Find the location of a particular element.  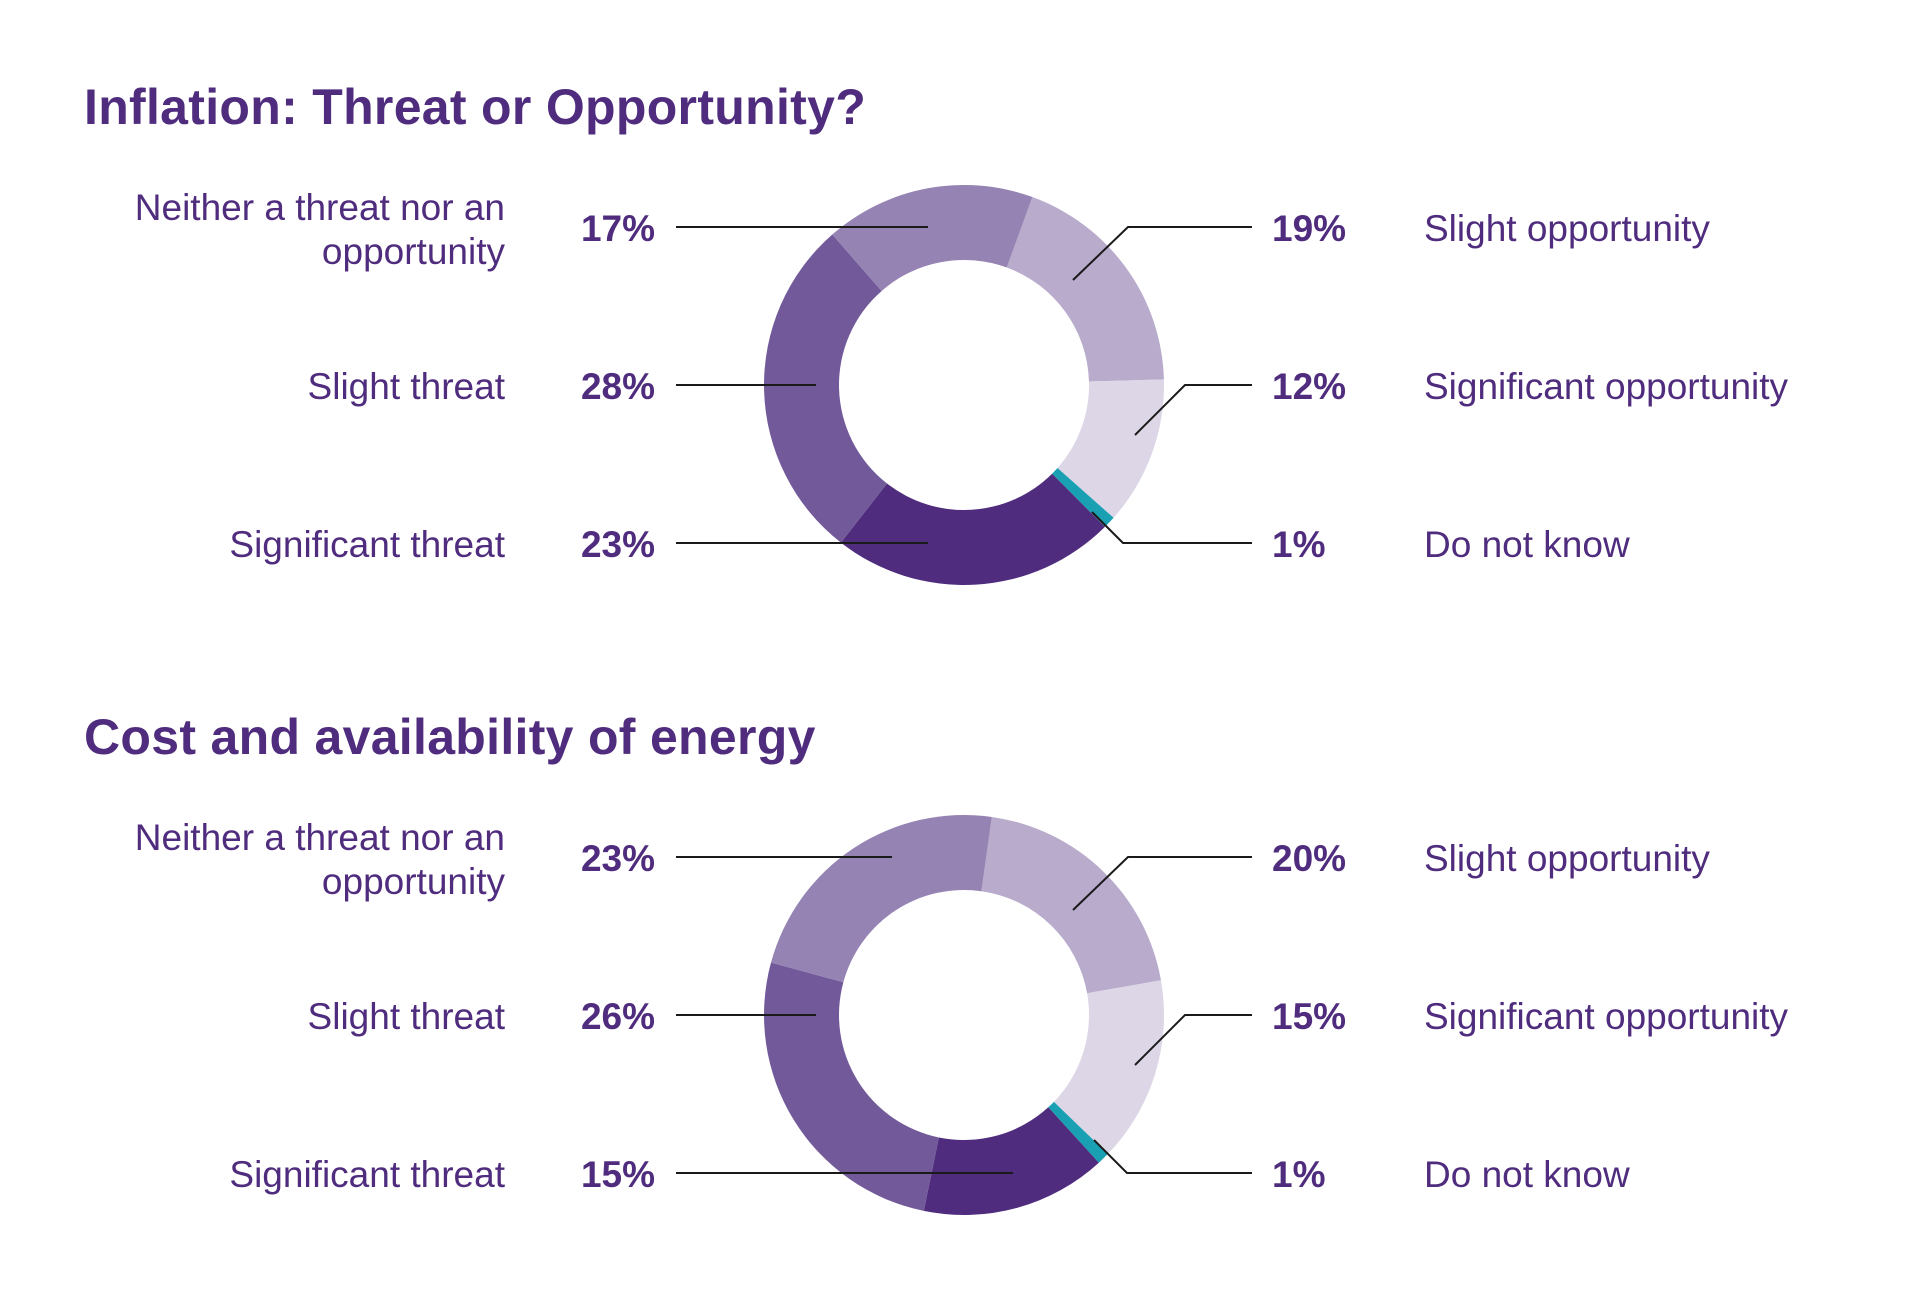

value-significant-opportunity: 12% is located at coordinates (1309, 386).